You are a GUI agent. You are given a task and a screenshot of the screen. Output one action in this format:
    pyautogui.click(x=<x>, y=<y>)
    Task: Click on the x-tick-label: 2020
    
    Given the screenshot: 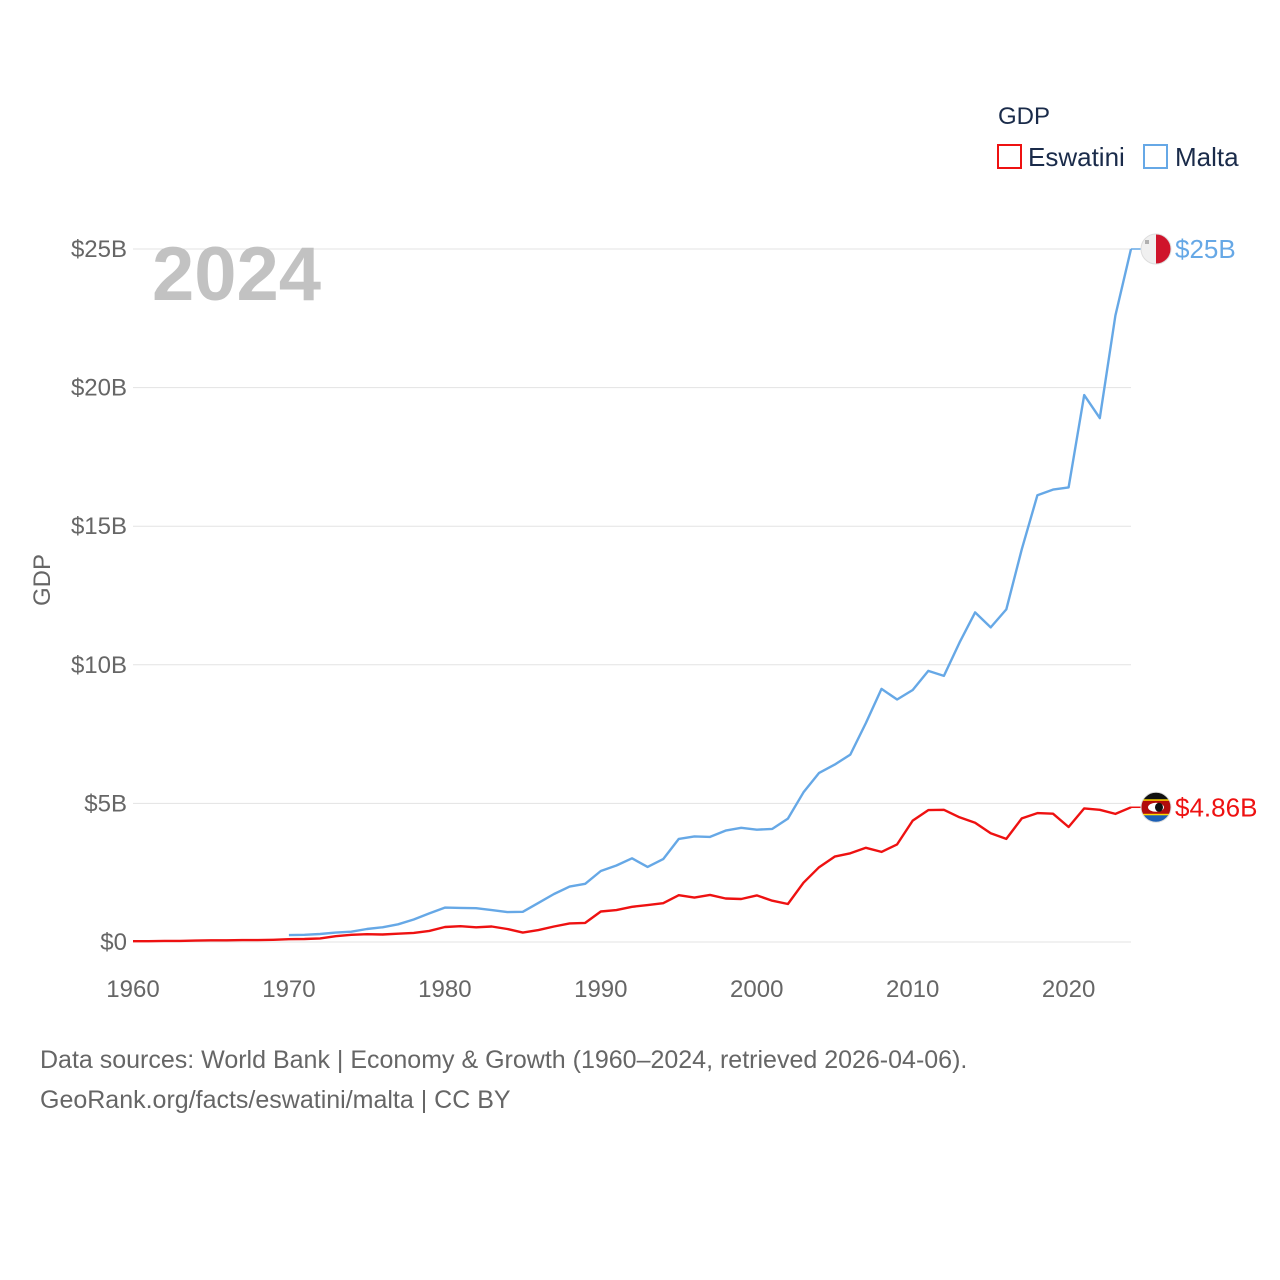 What is the action you would take?
    pyautogui.click(x=1068, y=989)
    